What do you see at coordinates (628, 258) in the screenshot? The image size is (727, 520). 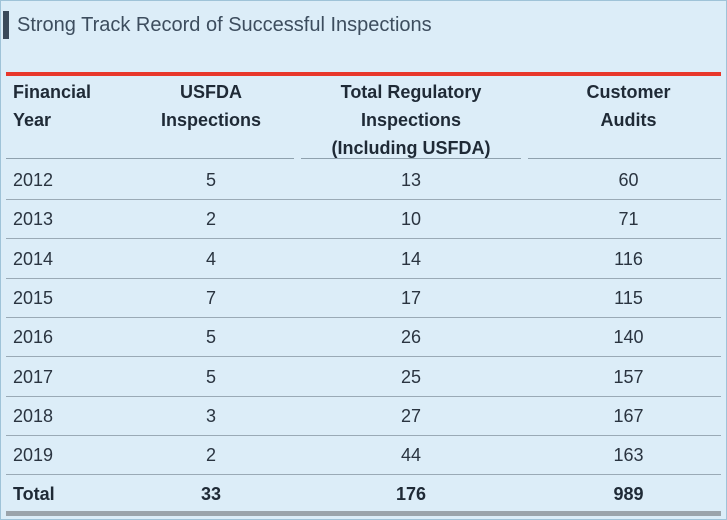 I see `cell-customer-audits: 116` at bounding box center [628, 258].